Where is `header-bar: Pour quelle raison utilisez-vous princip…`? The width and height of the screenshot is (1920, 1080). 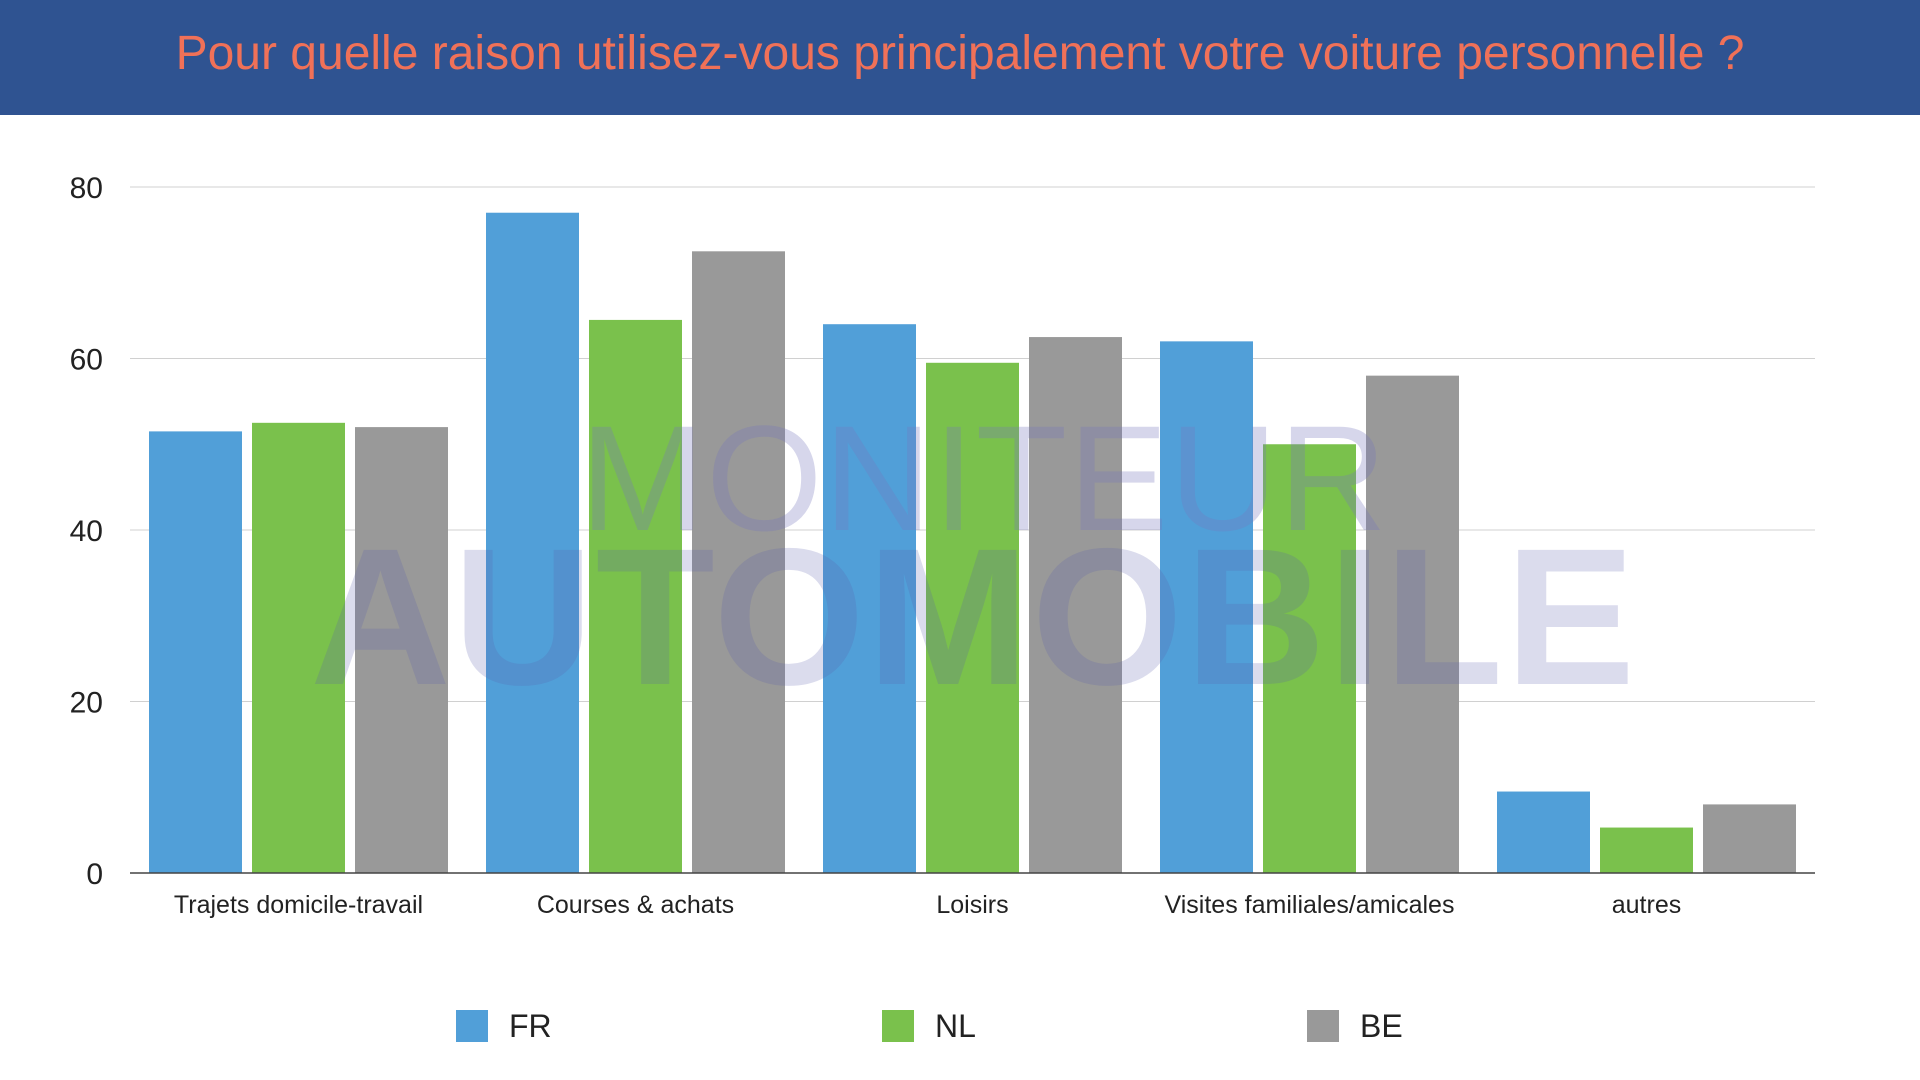 header-bar: Pour quelle raison utilisez-vous princip… is located at coordinates (960, 57).